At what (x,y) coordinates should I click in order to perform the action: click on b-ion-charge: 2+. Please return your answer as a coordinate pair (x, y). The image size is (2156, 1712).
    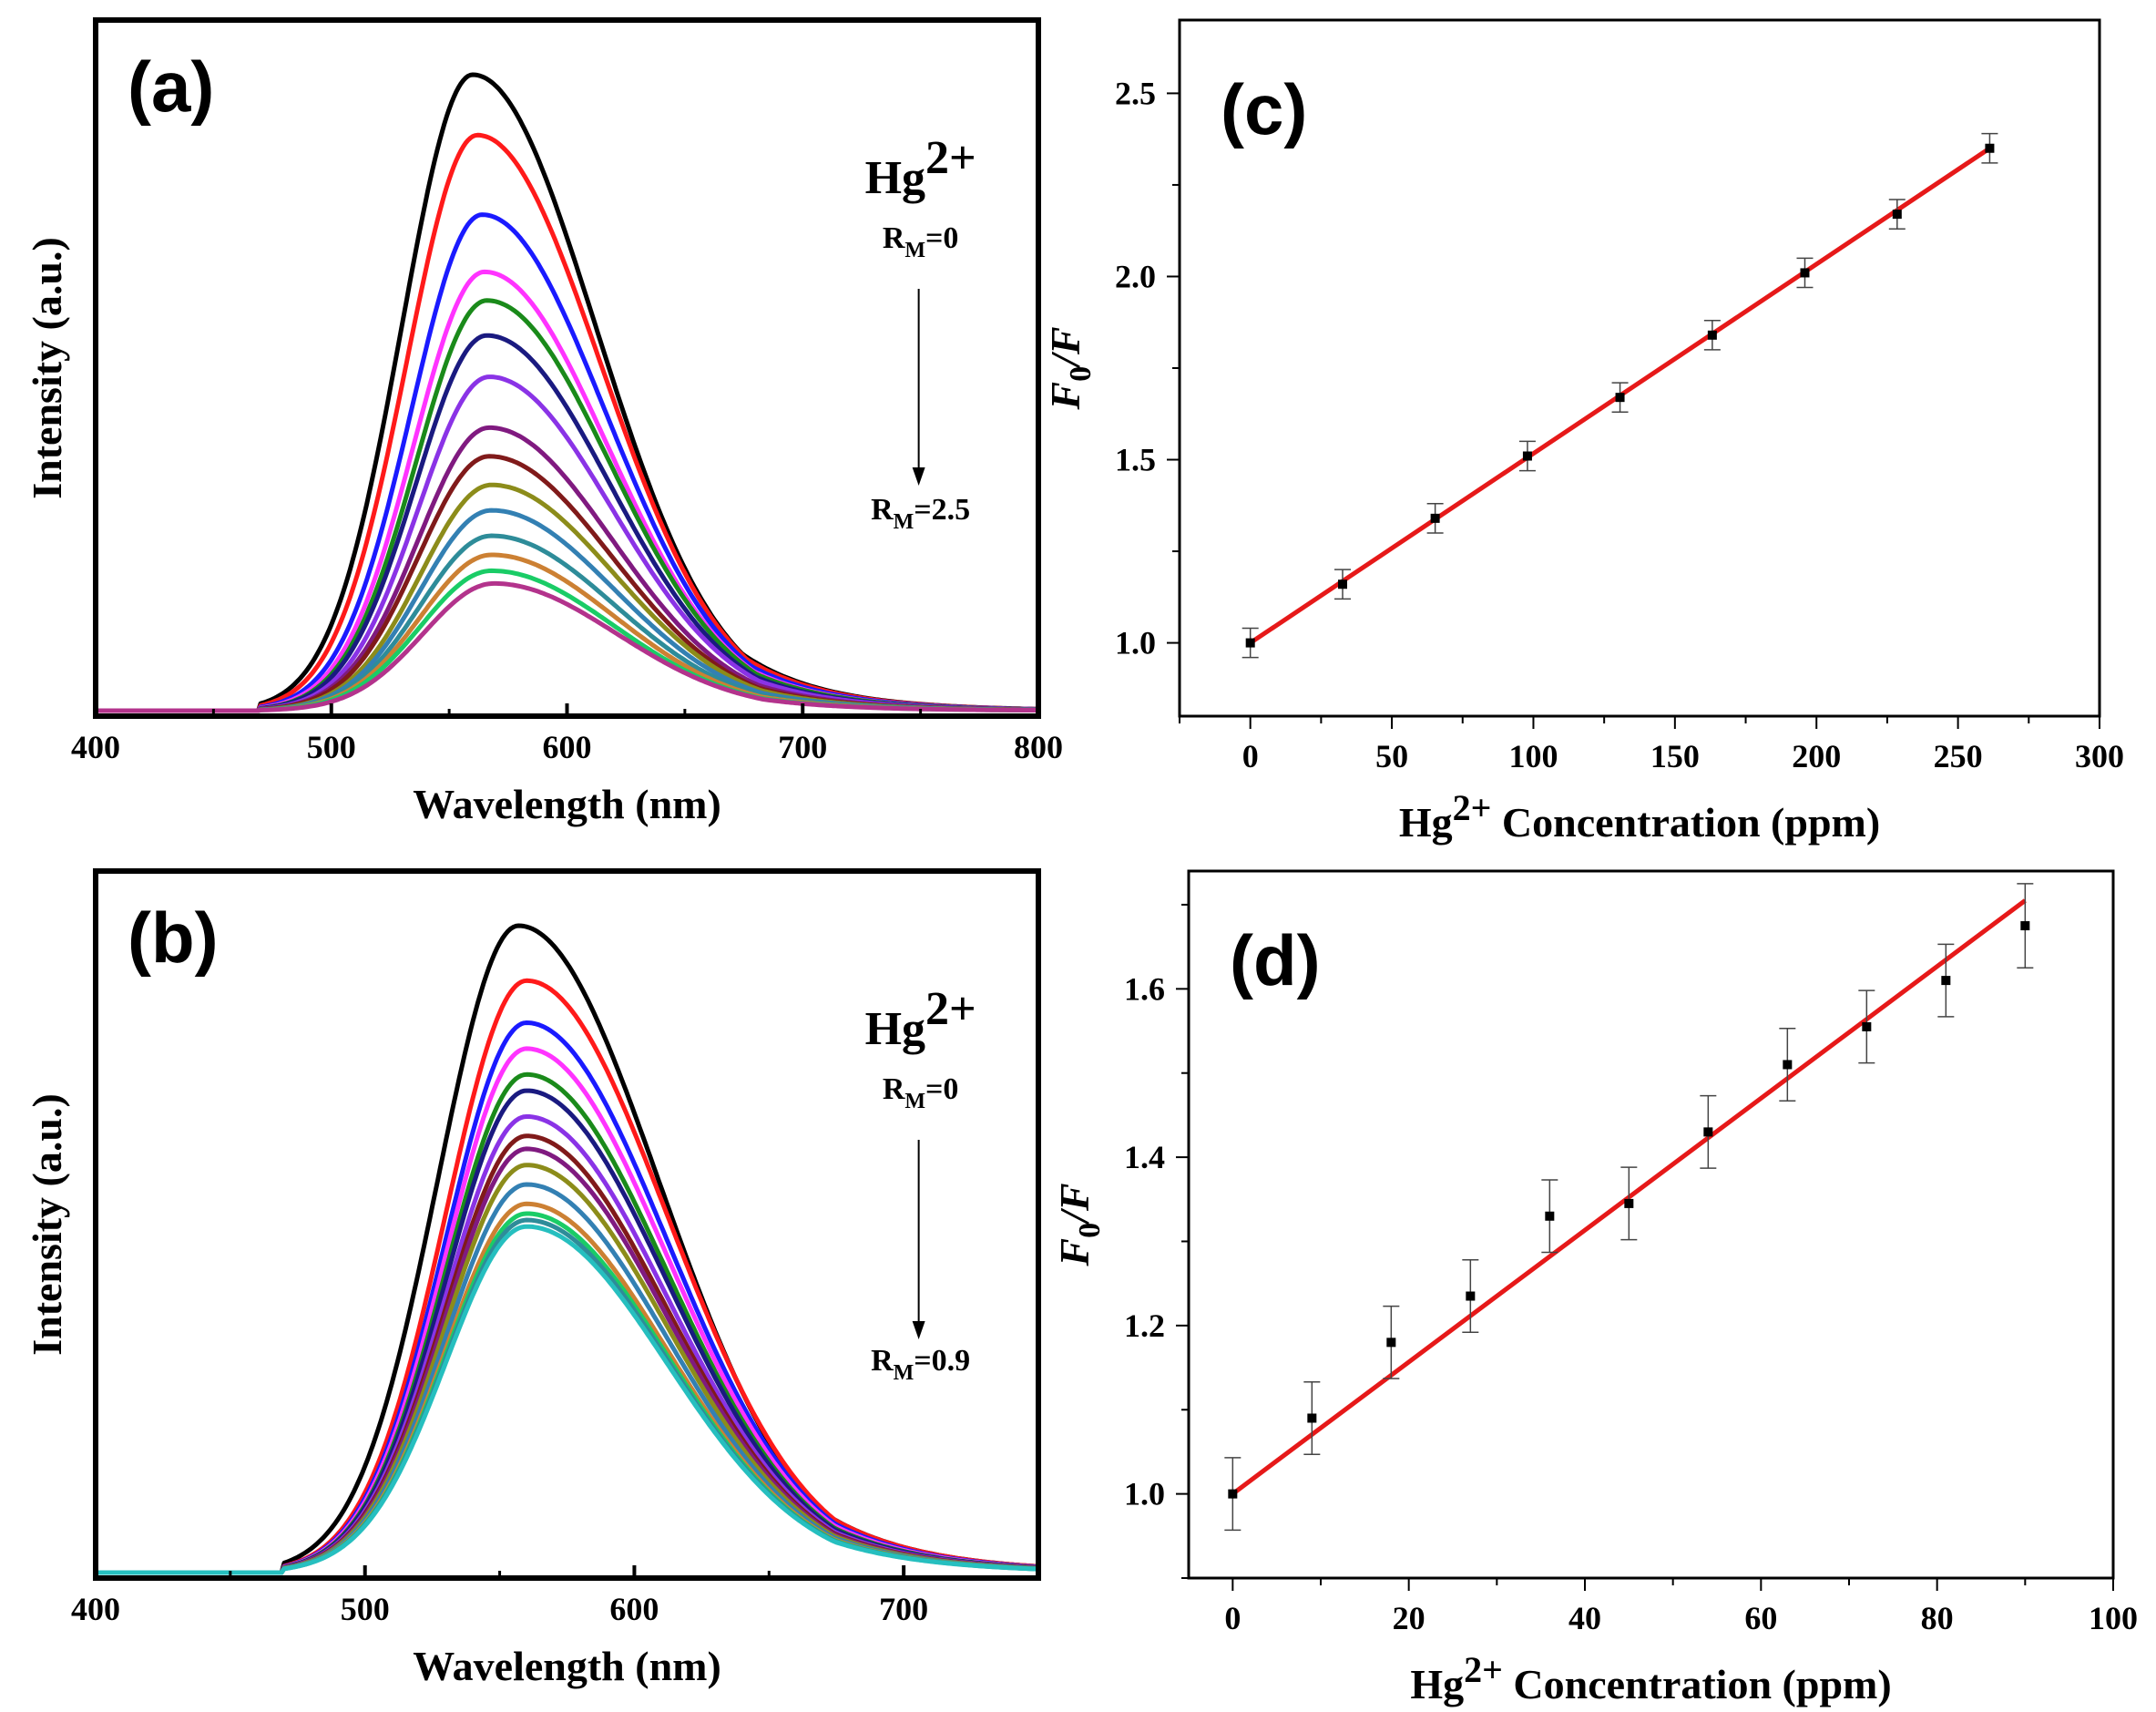
    Looking at the image, I should click on (951, 1009).